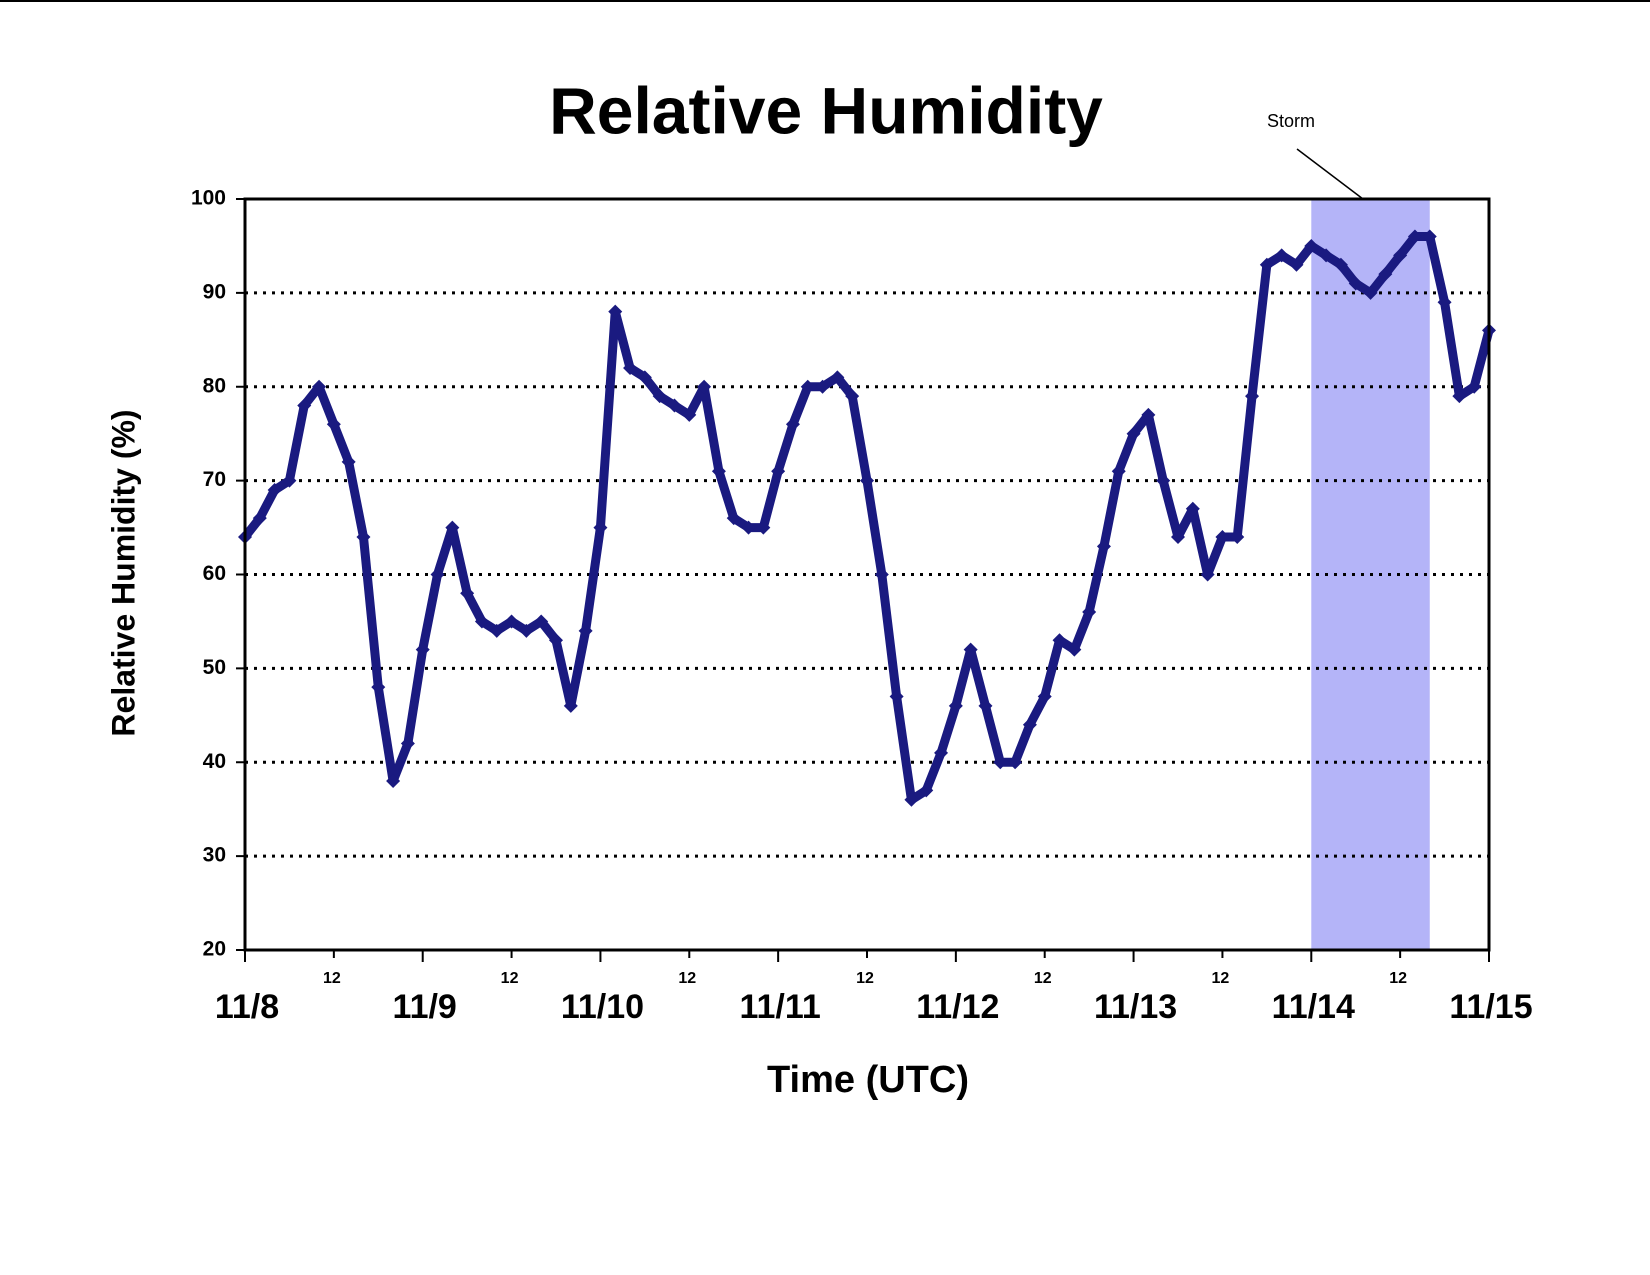 This screenshot has height=1275, width=1650. What do you see at coordinates (214, 949) in the screenshot?
I see `y-tick-label: 20` at bounding box center [214, 949].